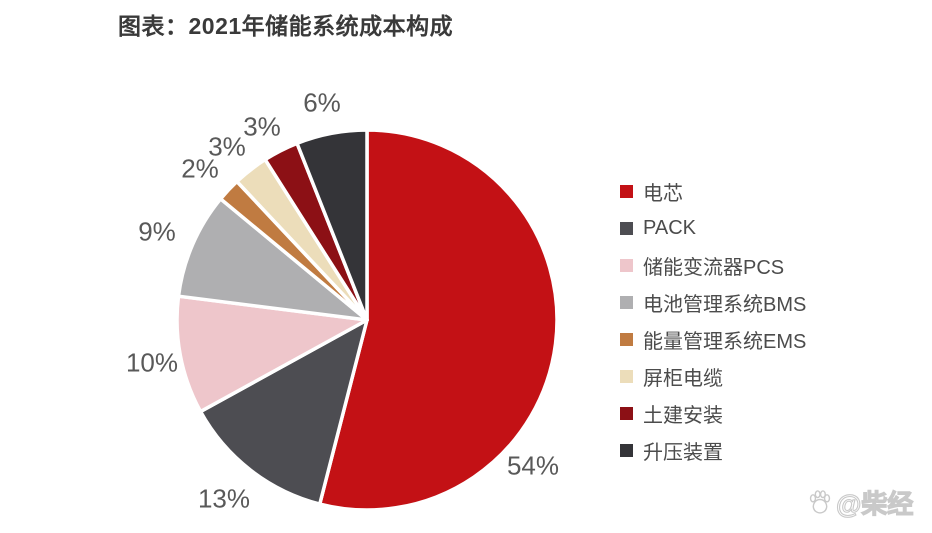 The width and height of the screenshot is (932, 533). Describe the element at coordinates (332, 225) in the screenshot. I see `pie-slice-booster-device` at that location.